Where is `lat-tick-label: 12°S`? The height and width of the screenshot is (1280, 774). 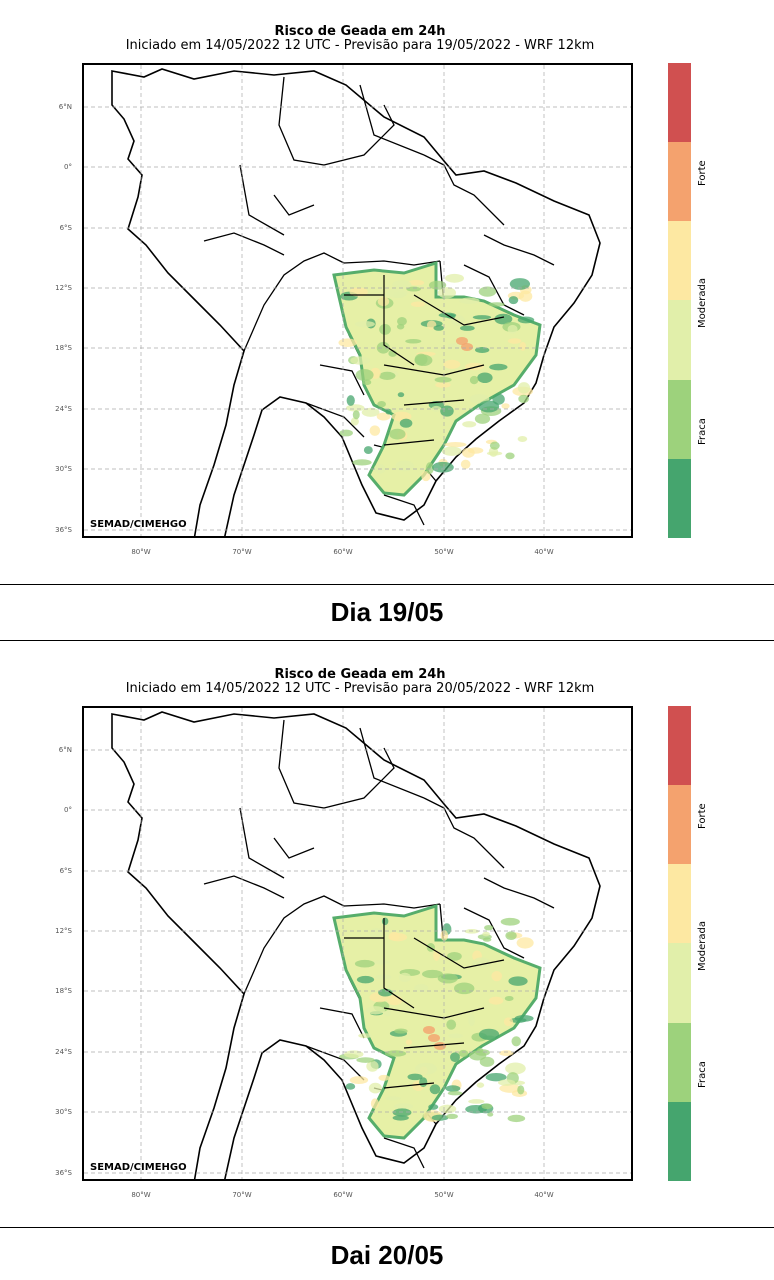 lat-tick-label: 12°S is located at coordinates (63, 931).